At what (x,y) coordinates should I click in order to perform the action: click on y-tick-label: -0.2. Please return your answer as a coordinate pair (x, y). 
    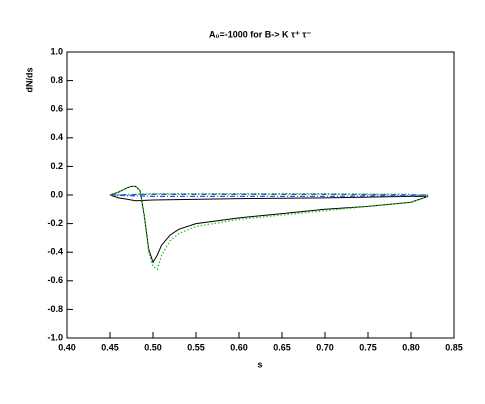
    Looking at the image, I should click on (55, 223).